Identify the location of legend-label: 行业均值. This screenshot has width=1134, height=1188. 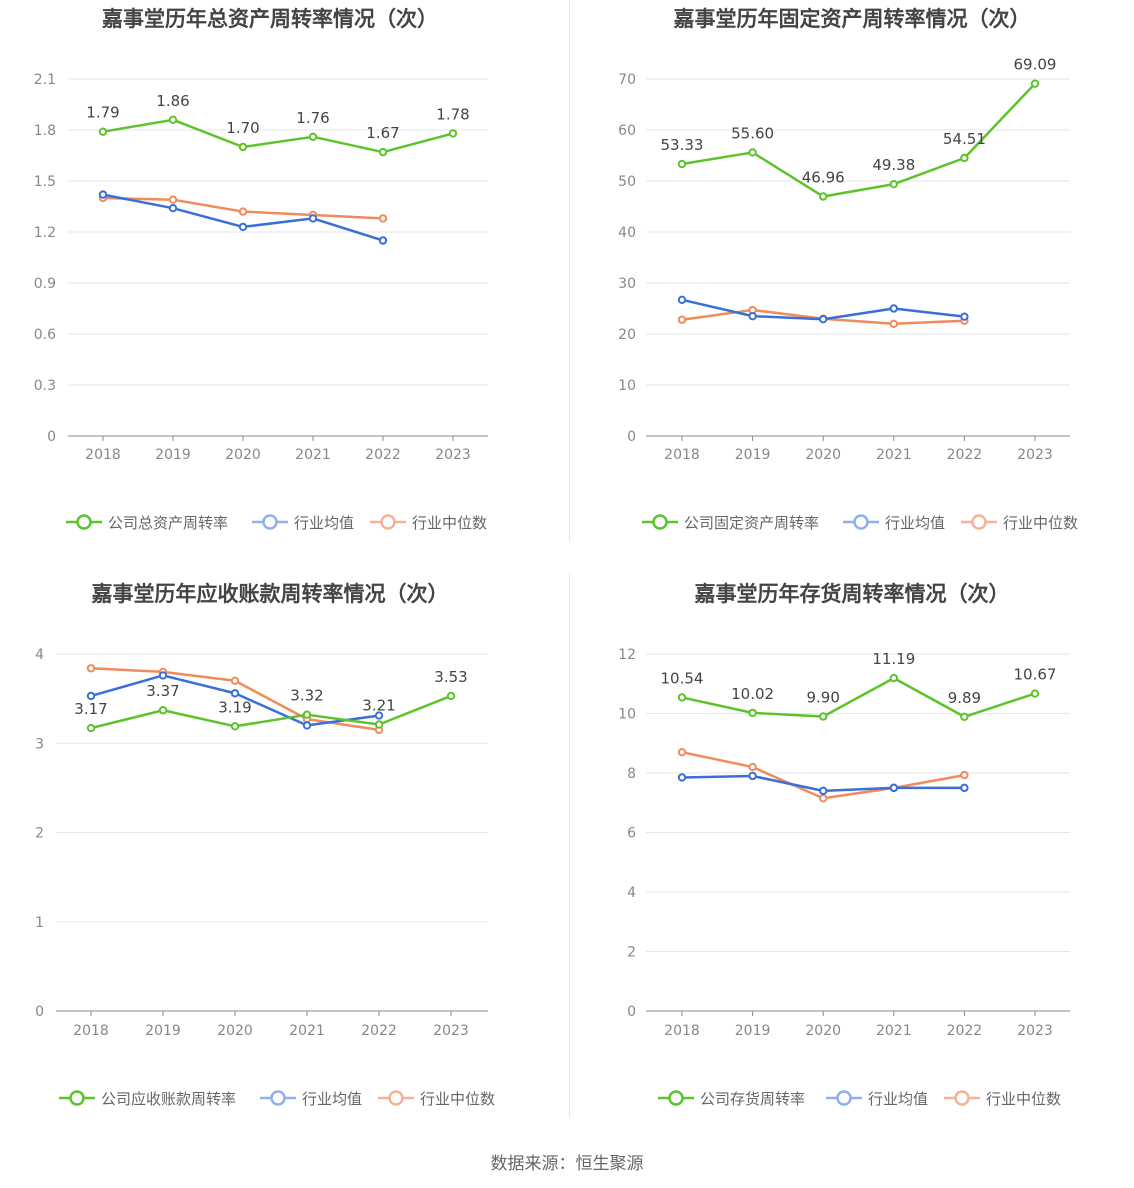
(324, 523).